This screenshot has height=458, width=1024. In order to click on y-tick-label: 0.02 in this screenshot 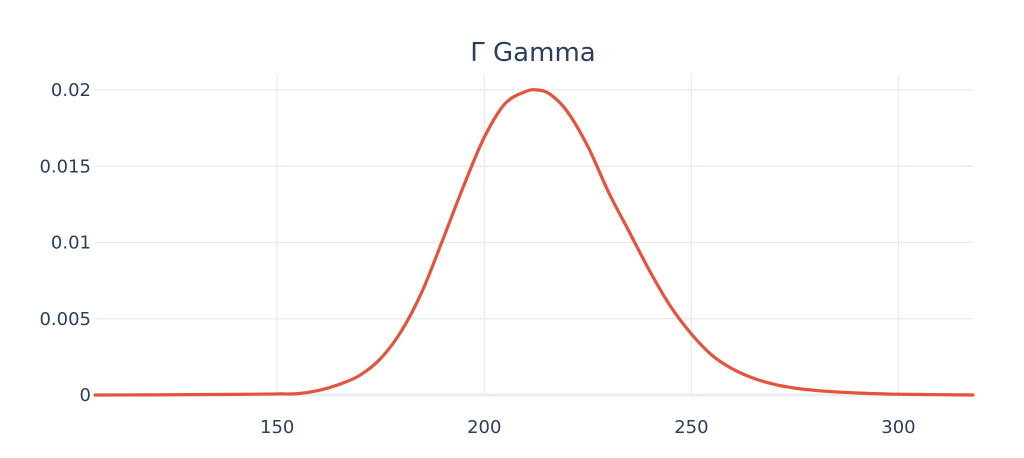, I will do `click(71, 90)`.